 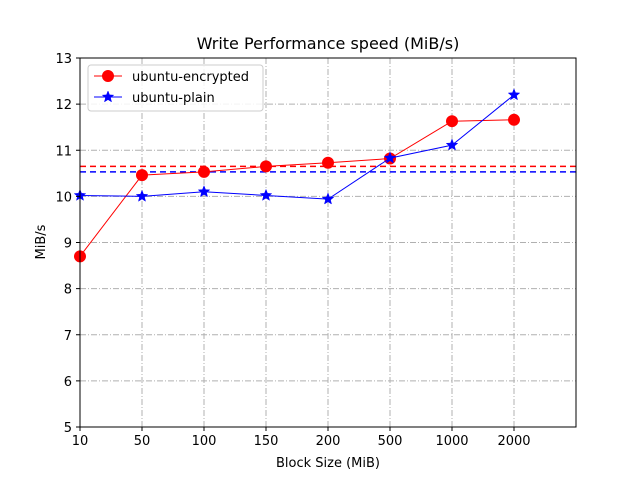 I want to click on y-tick-label: 12, so click(x=63, y=105).